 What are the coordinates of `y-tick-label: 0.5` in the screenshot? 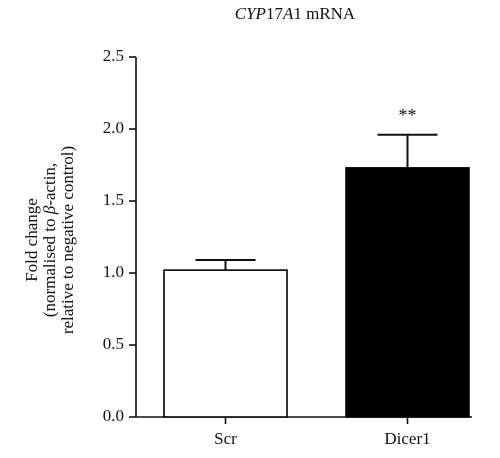 It's located at (113, 343).